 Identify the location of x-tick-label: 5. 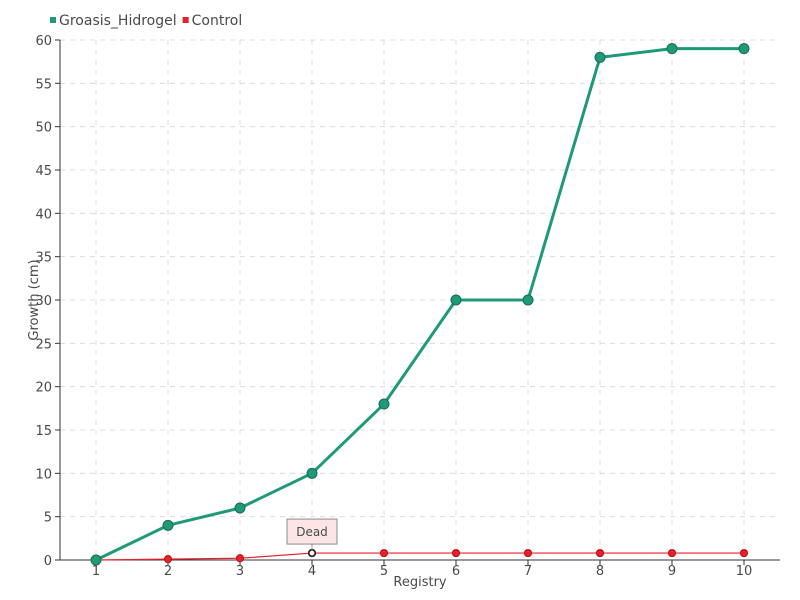
(384, 571).